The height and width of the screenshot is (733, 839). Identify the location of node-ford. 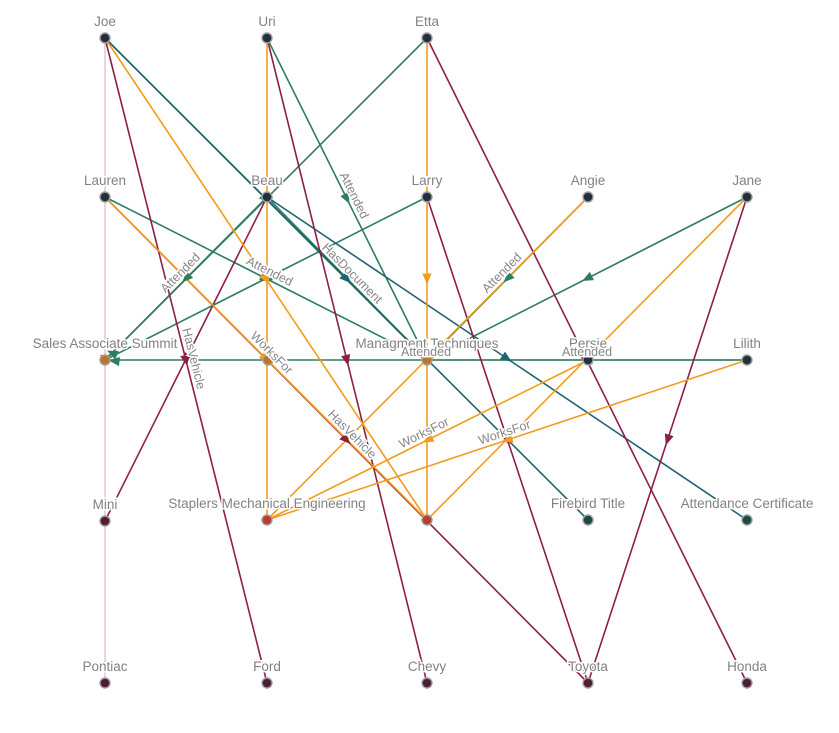
(267, 683).